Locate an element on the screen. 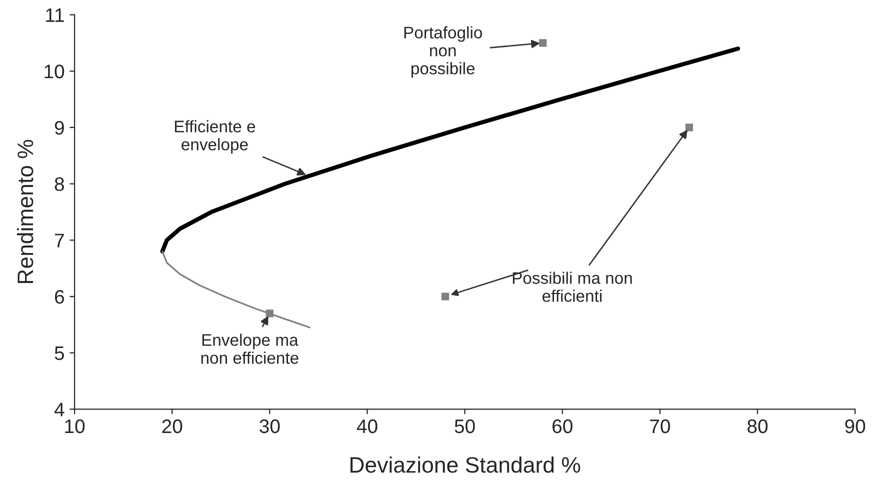  x-tick-label: 30 is located at coordinates (270, 426).